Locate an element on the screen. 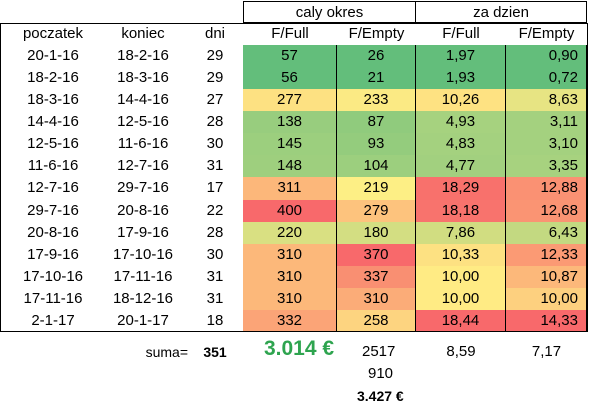 This screenshot has height=414, width=600. cell-daily-full: 1,97 is located at coordinates (461, 56).